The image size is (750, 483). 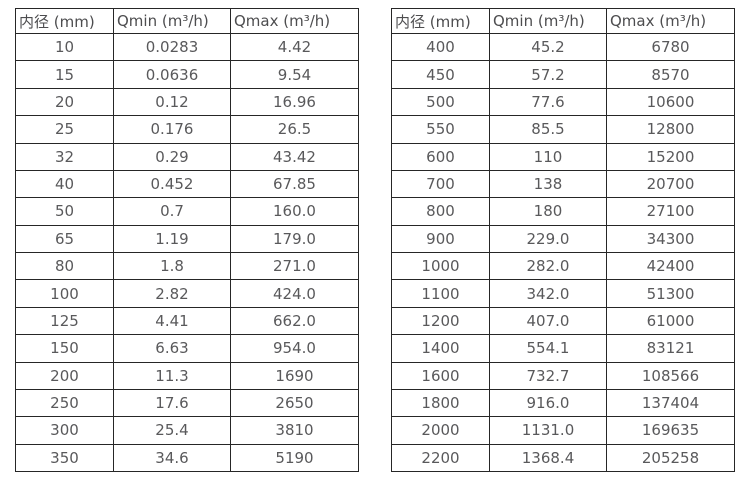 What do you see at coordinates (440, 74) in the screenshot?
I see `table-cell: 450` at bounding box center [440, 74].